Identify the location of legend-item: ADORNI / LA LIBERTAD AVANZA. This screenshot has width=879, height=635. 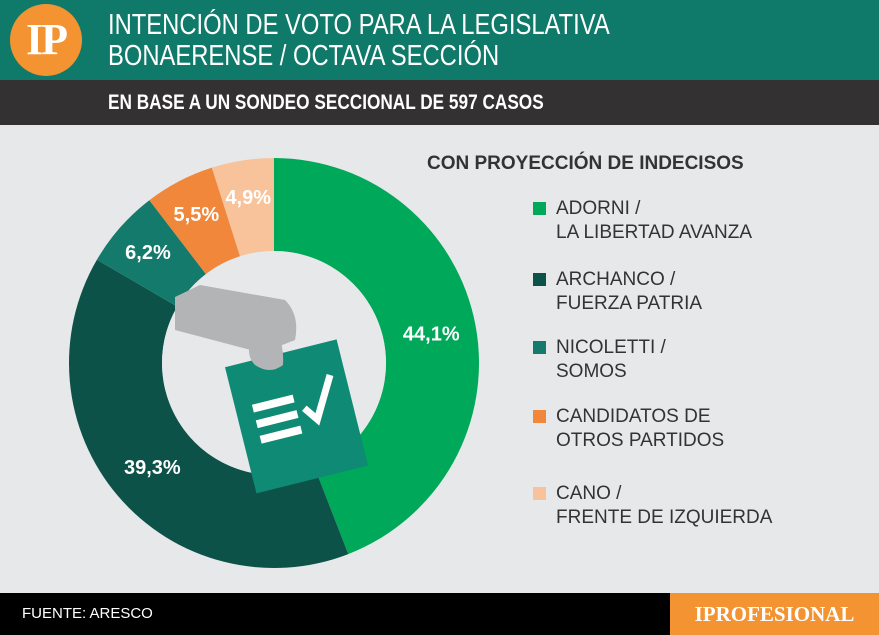
(642, 221).